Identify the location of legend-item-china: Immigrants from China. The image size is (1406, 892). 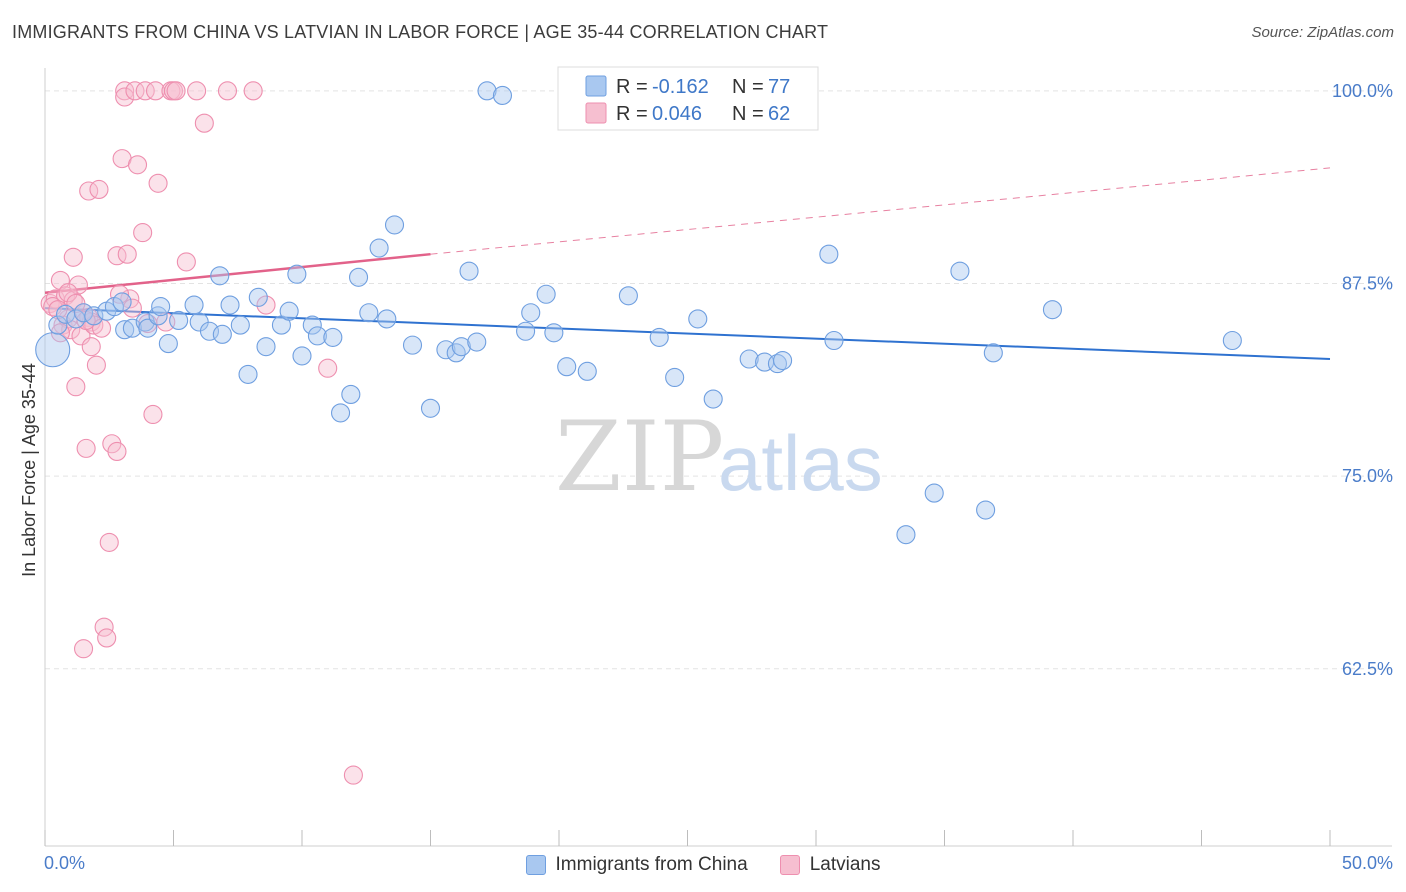
(636, 865).